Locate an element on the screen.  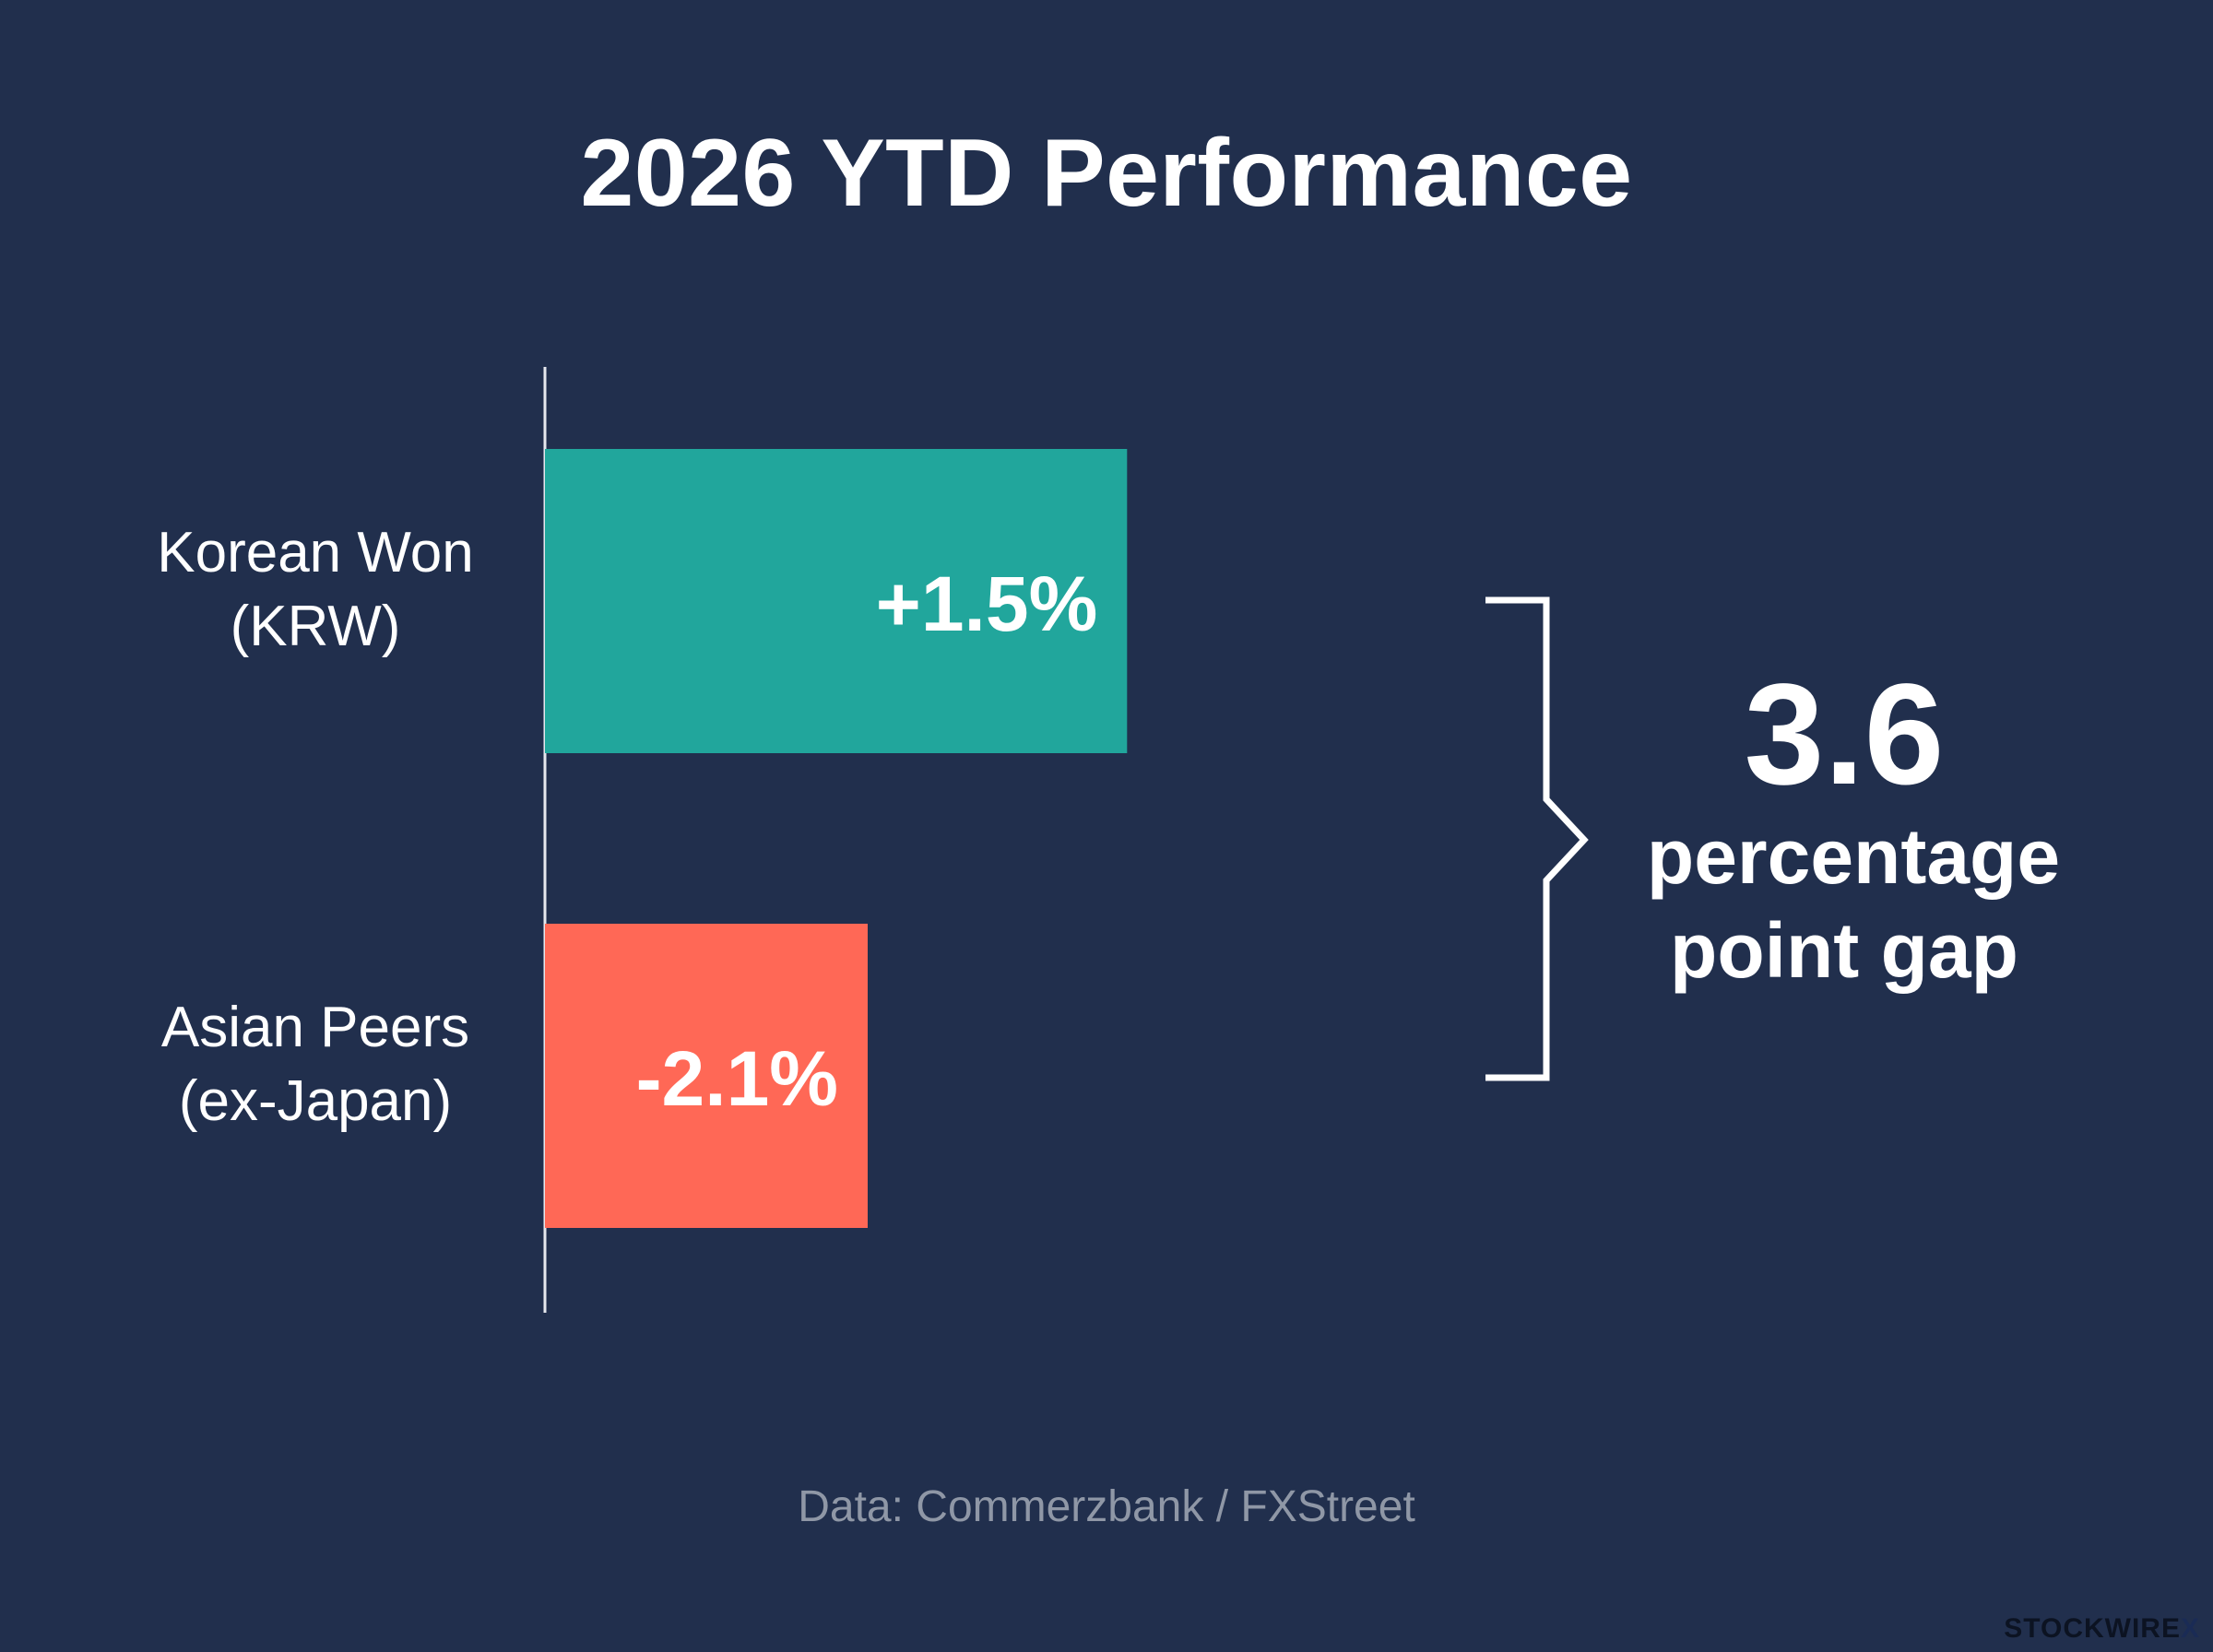
gap-value: 3.6 is located at coordinates (1845, 735).